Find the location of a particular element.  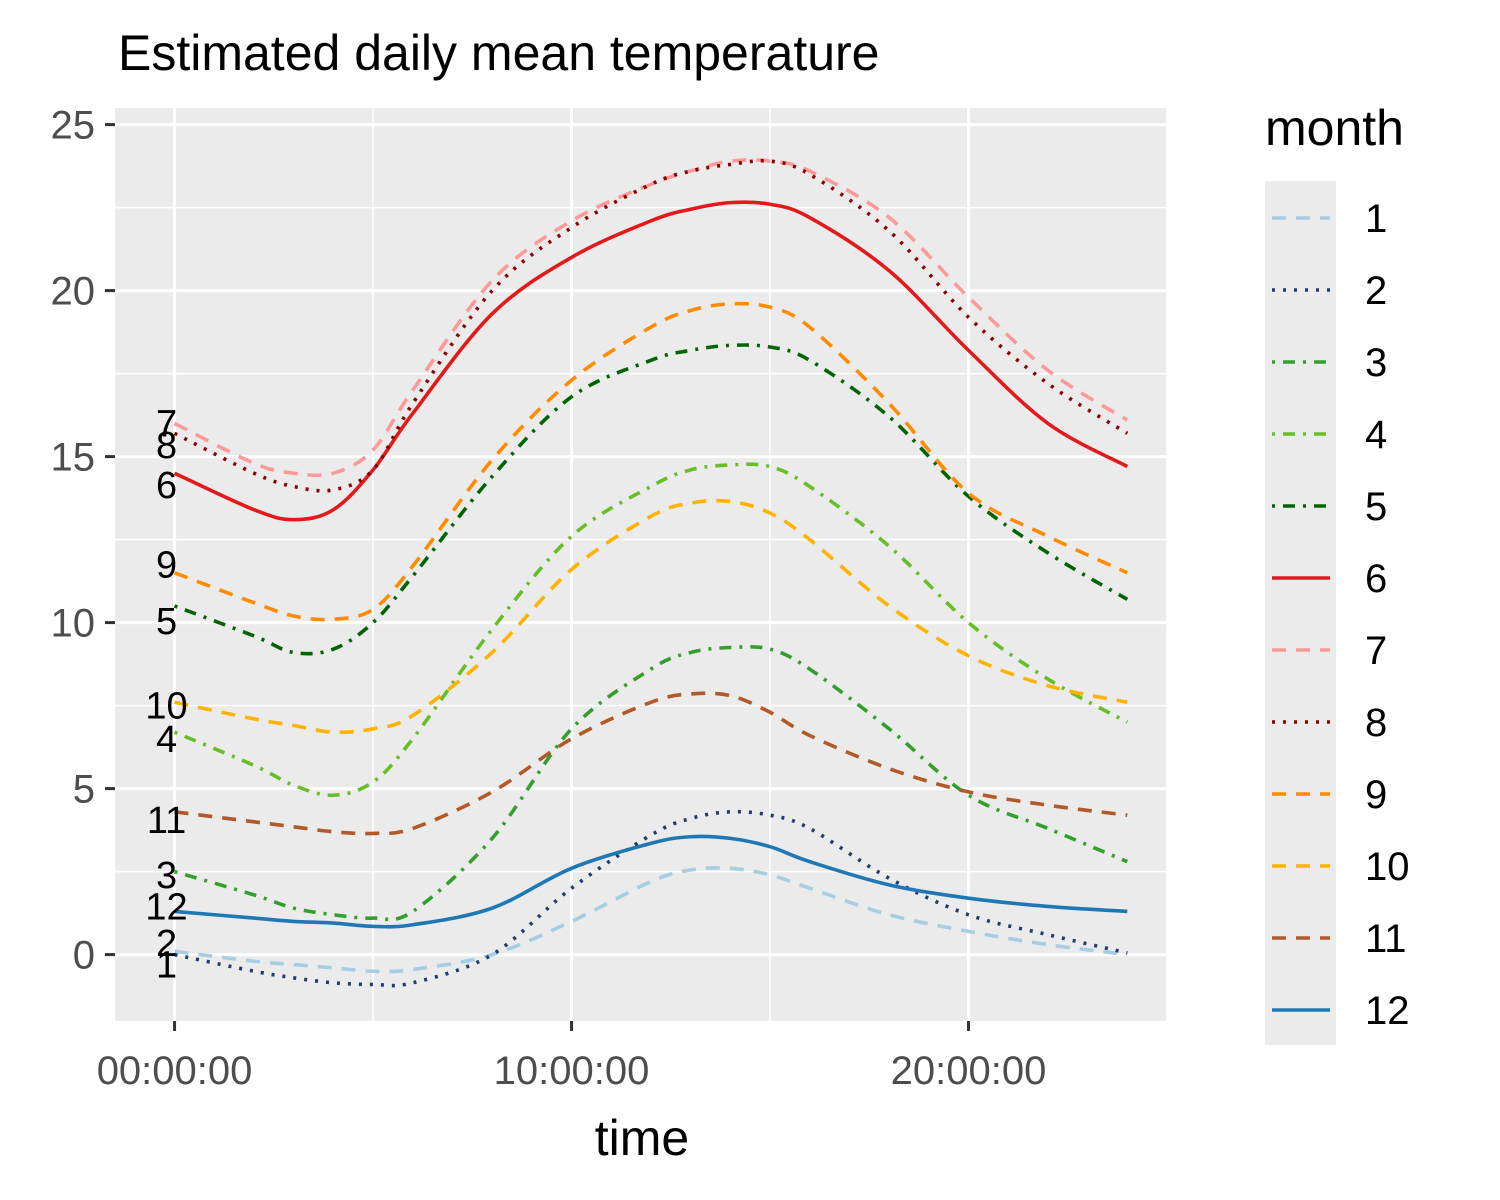

legend-label-month-7: 7 is located at coordinates (1376, 651).